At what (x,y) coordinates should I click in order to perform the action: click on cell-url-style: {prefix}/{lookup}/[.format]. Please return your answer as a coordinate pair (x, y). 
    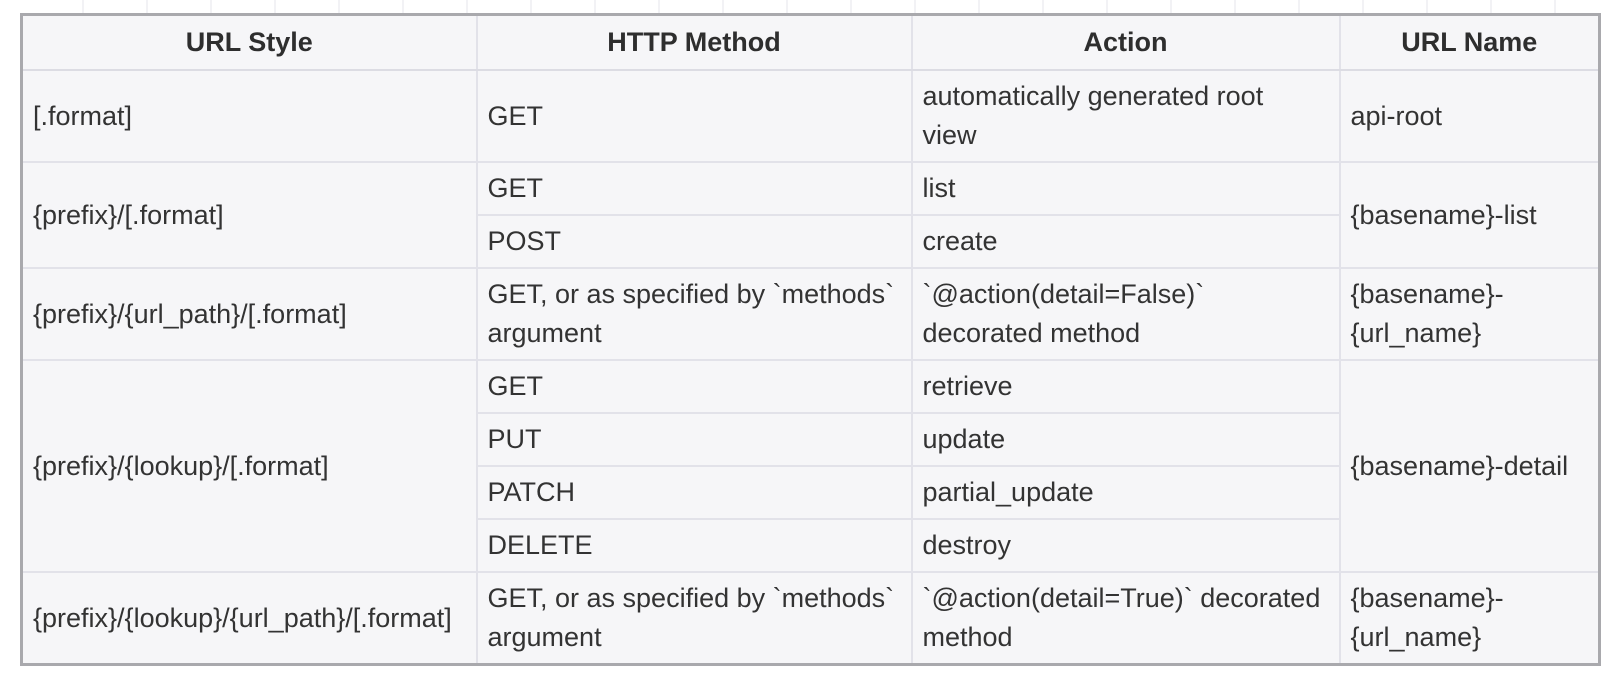
    Looking at the image, I should click on (249, 466).